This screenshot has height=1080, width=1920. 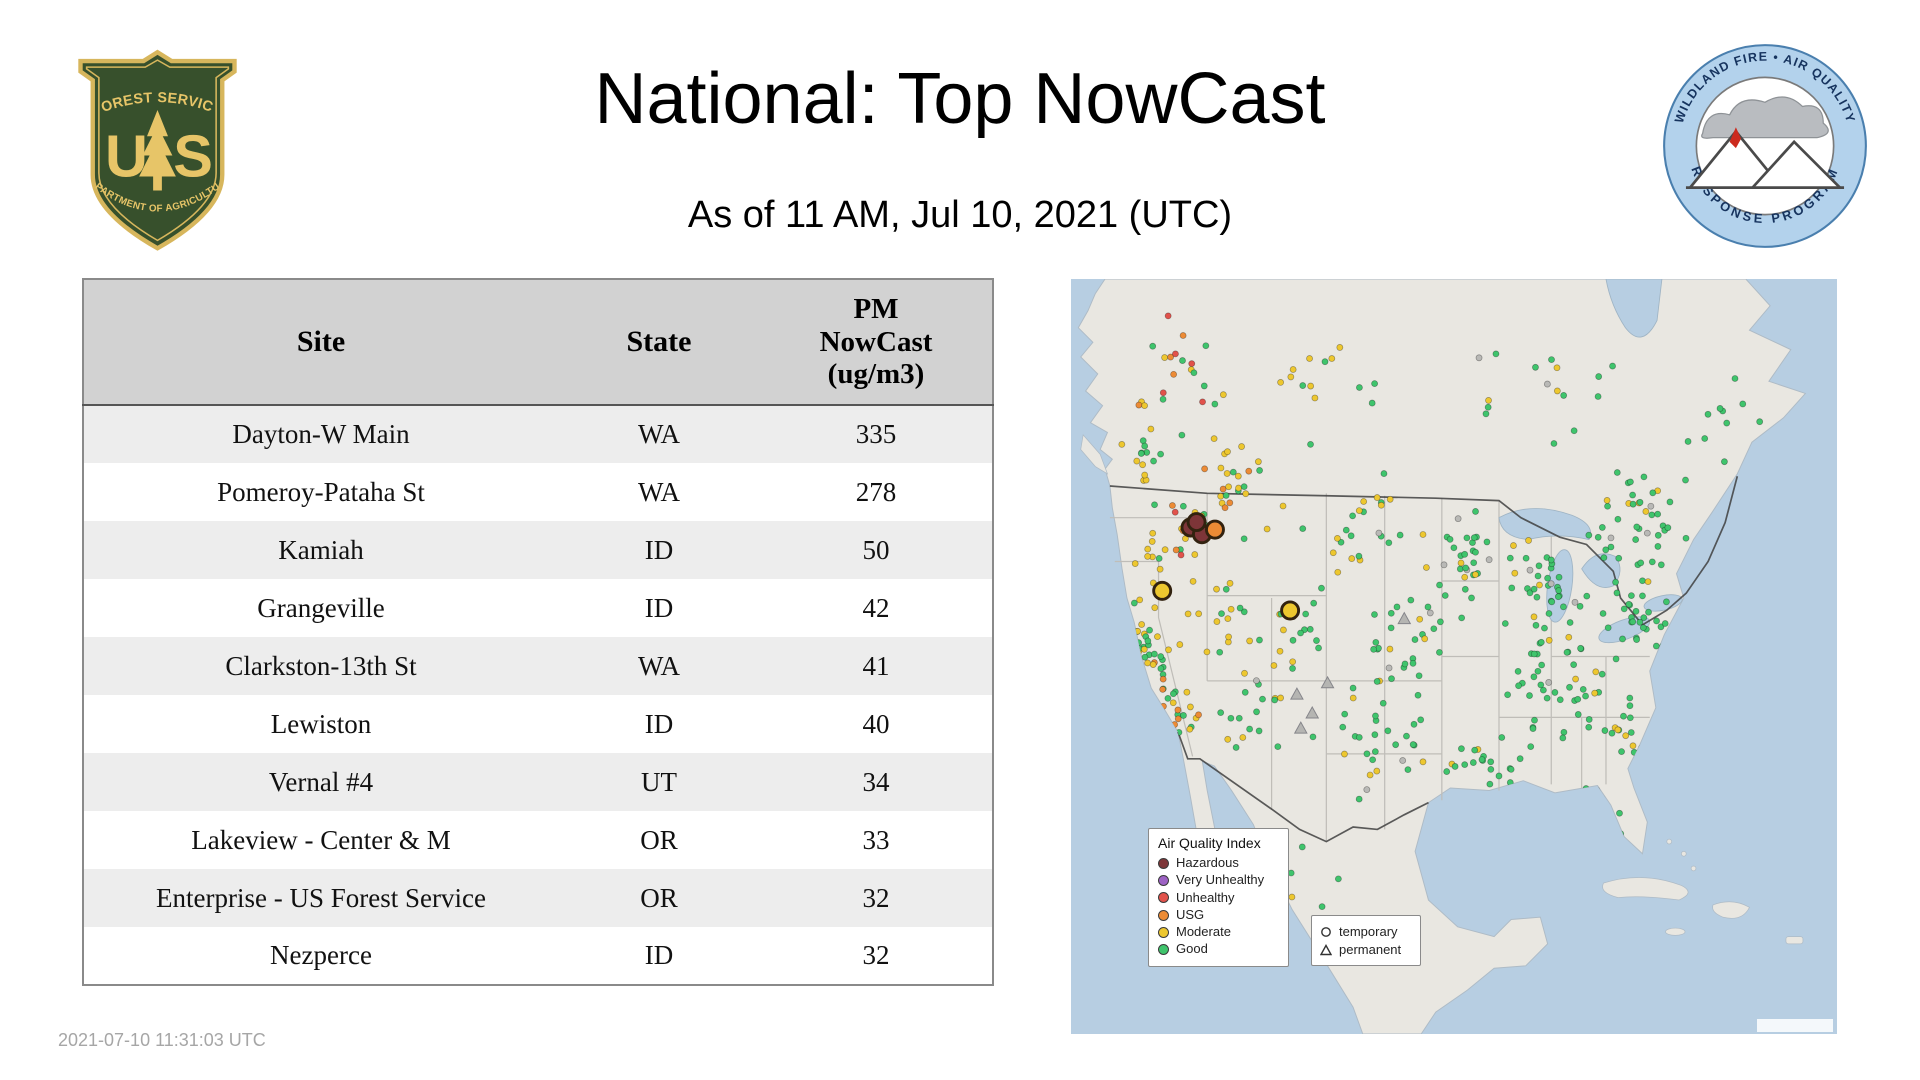 What do you see at coordinates (876, 955) in the screenshot?
I see `pm-nowcast-cell: 32` at bounding box center [876, 955].